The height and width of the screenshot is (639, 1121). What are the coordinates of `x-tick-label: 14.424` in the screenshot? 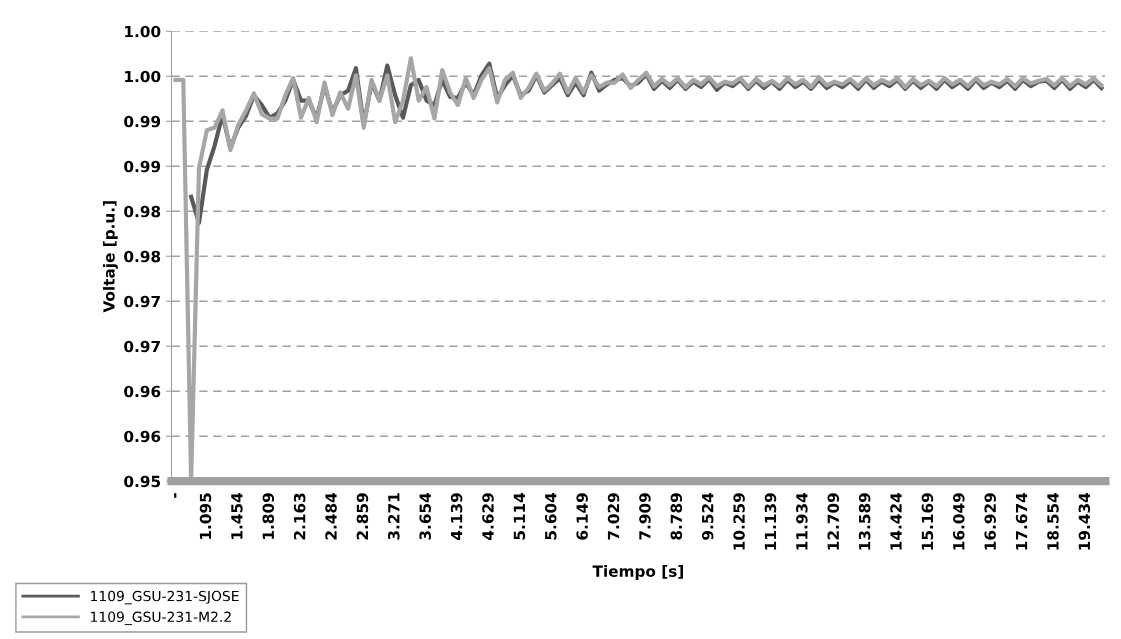 It's located at (896, 521).